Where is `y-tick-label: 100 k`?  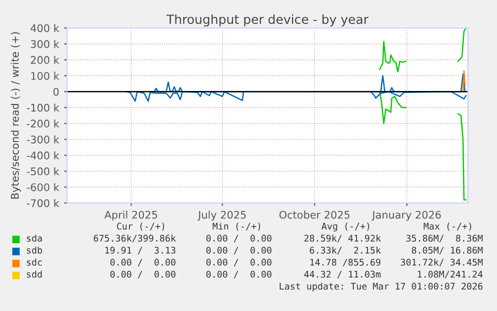
y-tick-label: 100 k is located at coordinates (45, 76).